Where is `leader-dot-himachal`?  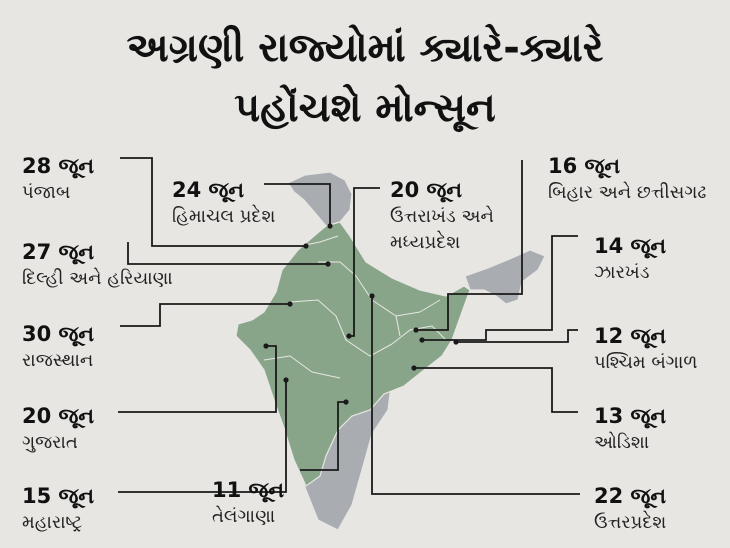 leader-dot-himachal is located at coordinates (330, 226).